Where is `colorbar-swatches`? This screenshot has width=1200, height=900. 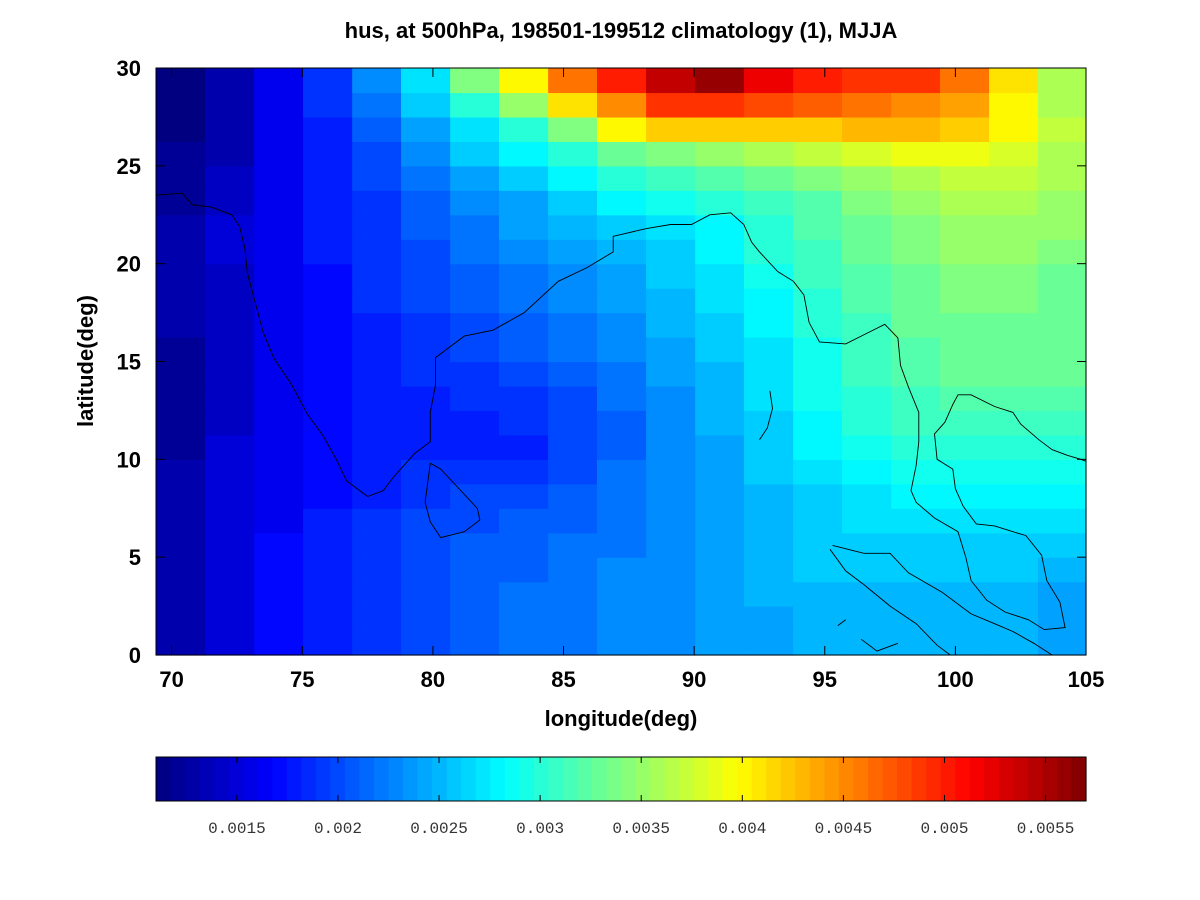 colorbar-swatches is located at coordinates (621, 779).